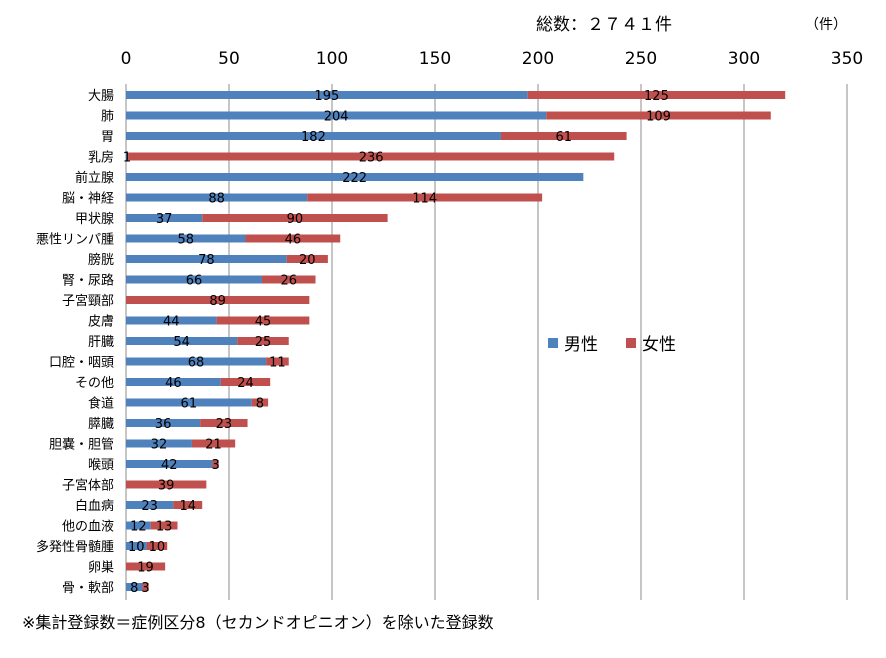 The image size is (886, 658). What do you see at coordinates (88, 281) in the screenshot?
I see `category-label: 腎・尿路` at bounding box center [88, 281].